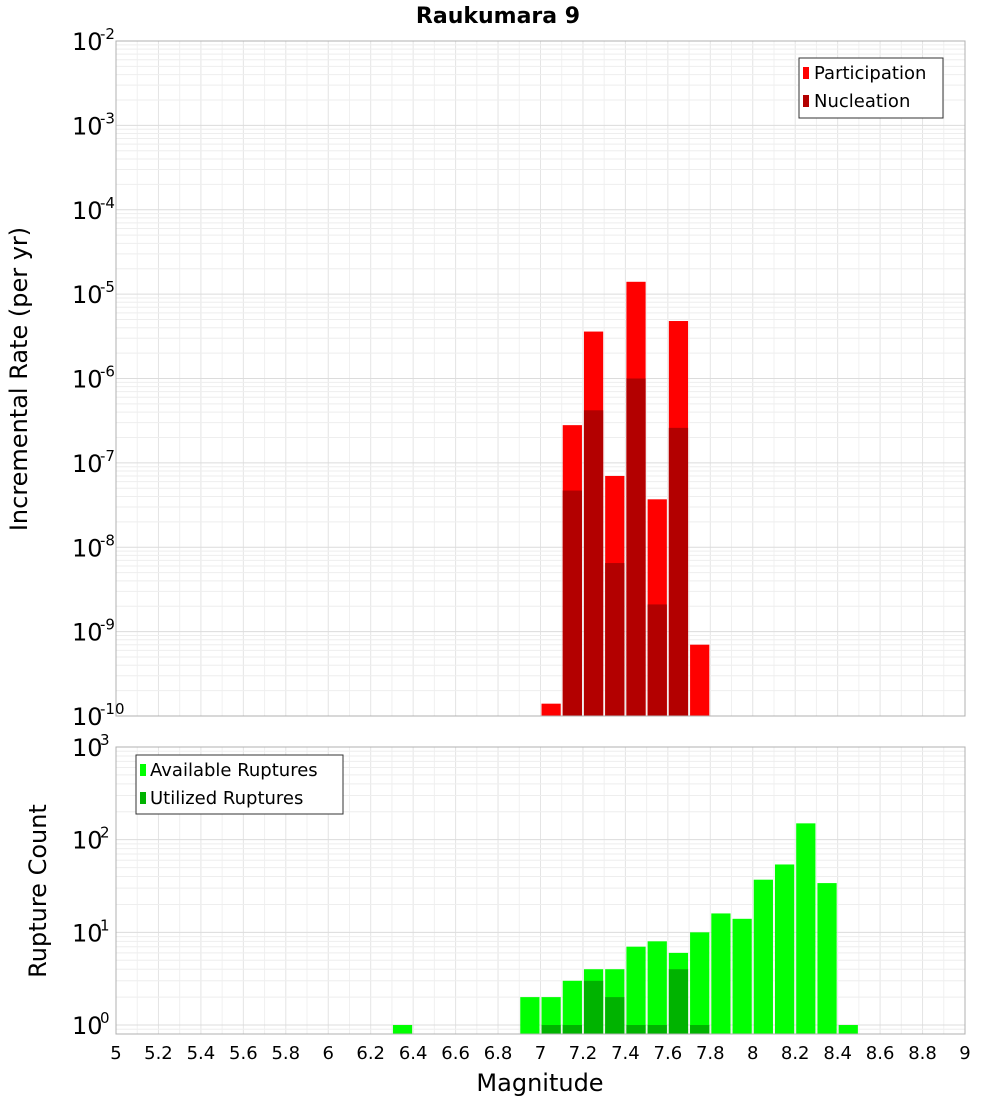 The height and width of the screenshot is (1100, 1000). What do you see at coordinates (115, 1053) in the screenshot?
I see `x-tick-label: 5` at bounding box center [115, 1053].